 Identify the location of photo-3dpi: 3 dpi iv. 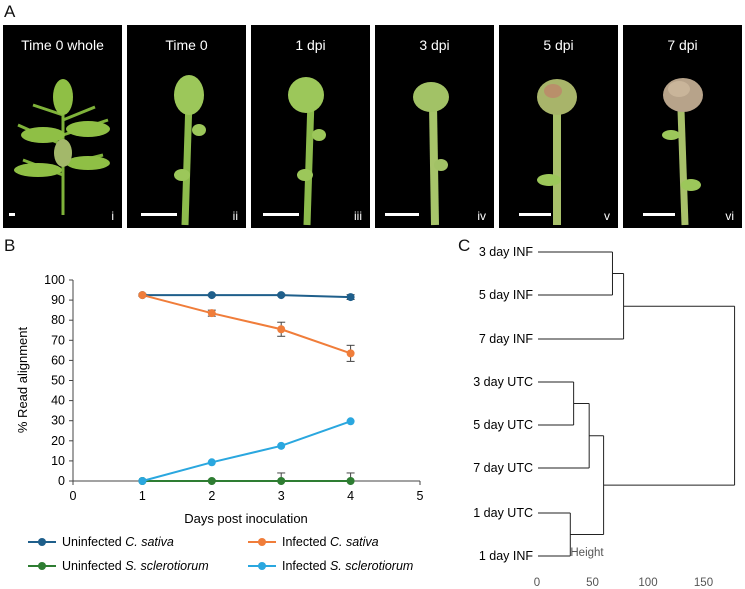
(434, 126).